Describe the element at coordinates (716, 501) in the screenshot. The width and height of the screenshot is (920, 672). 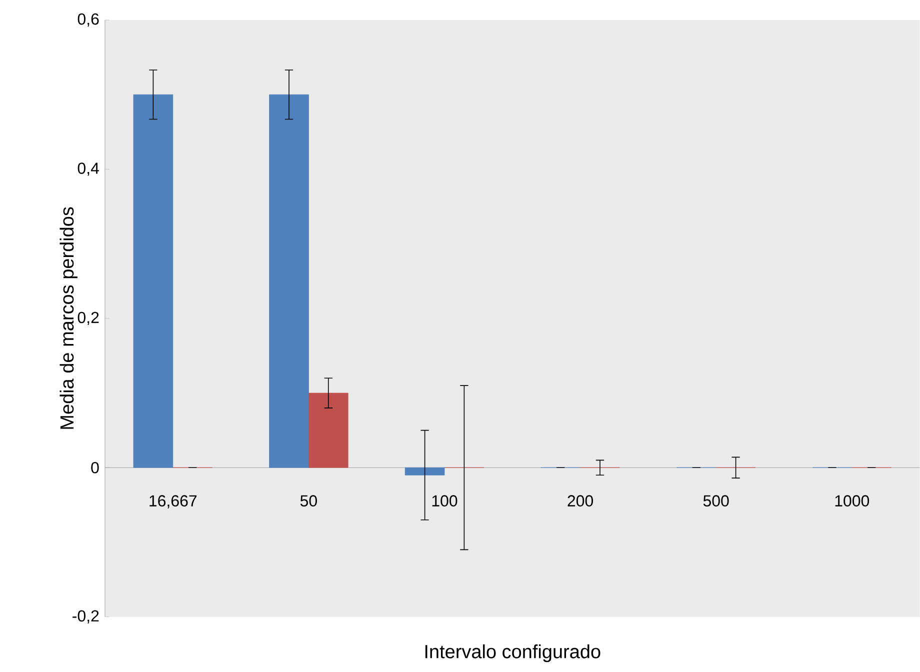
I see `x-tick-label: 500` at that location.